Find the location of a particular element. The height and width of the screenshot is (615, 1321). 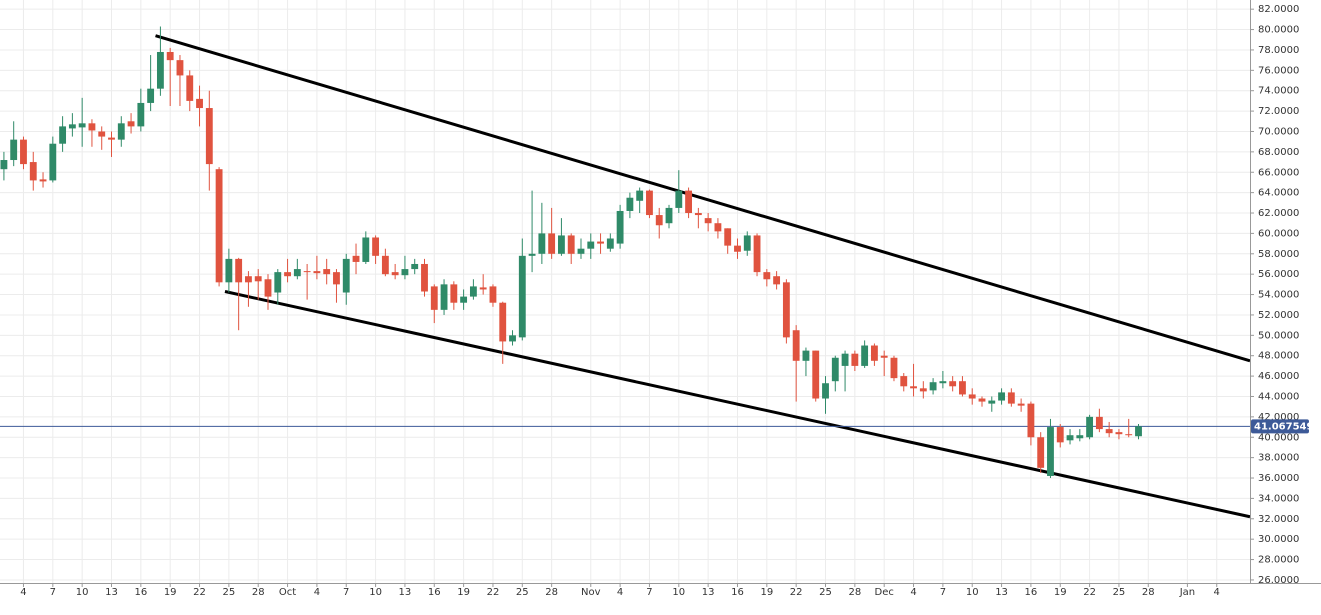

last-price-label: 41.067549 is located at coordinates (1284, 426).